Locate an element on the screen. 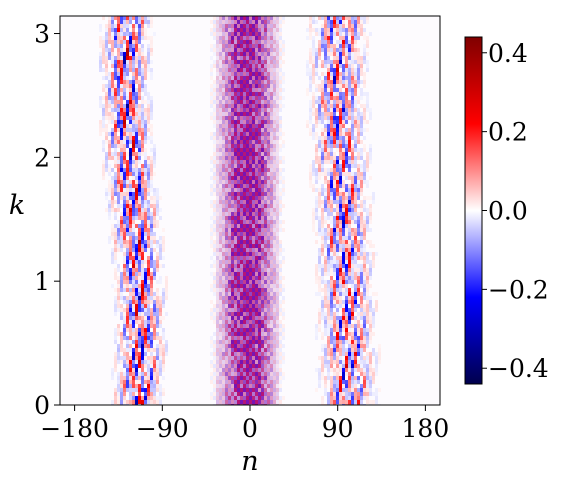 Image resolution: width=564 pixels, height=485 pixels. colorbar-ticks: 0.4 0.2 0.0 −0.2 −0.4 is located at coordinates (515, 211).